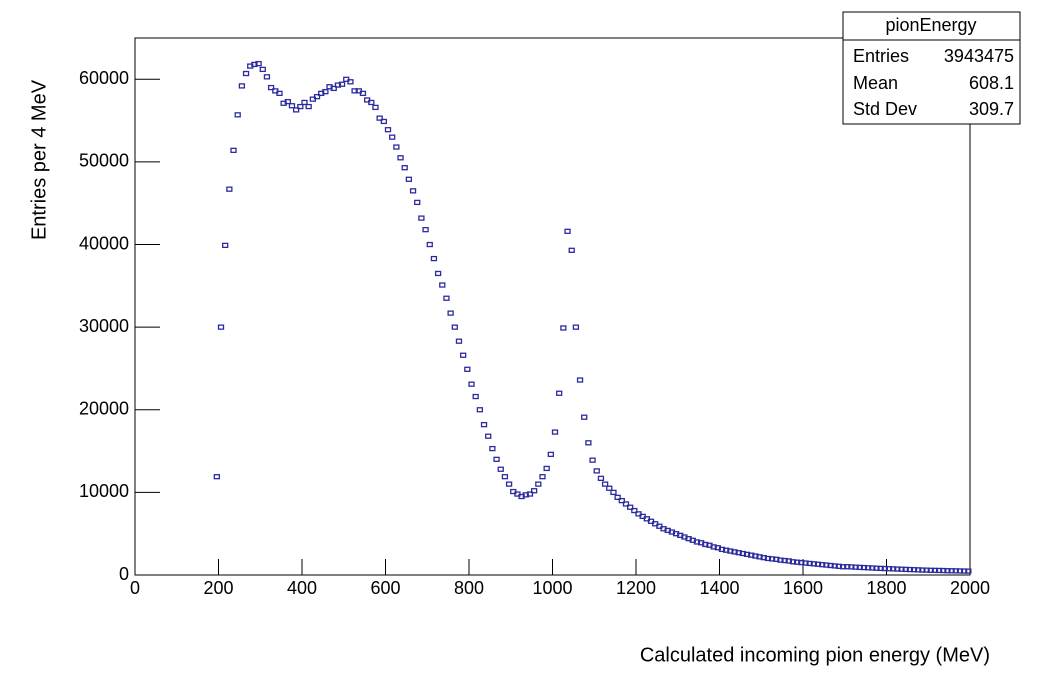 This screenshot has height=688, width=1060. Describe the element at coordinates (104, 243) in the screenshot. I see `y-tick-label: 40000` at that location.